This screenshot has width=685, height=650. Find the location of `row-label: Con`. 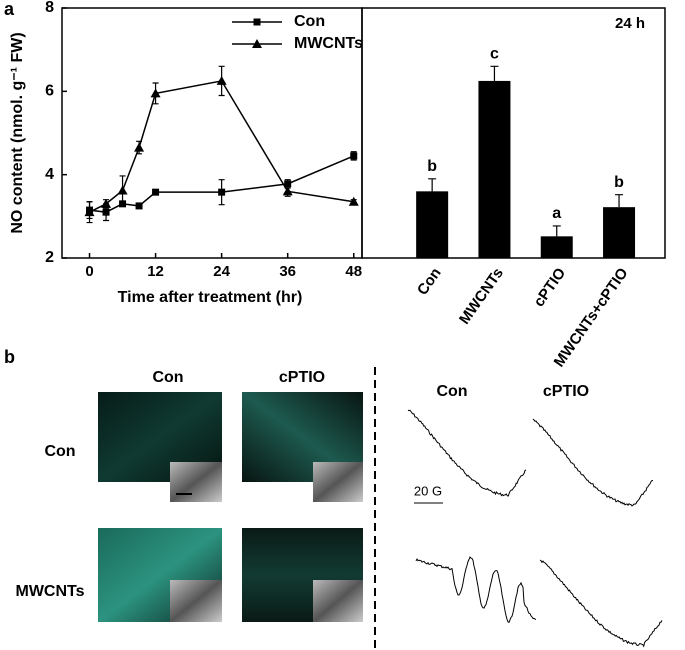

row-label: Con is located at coordinates (59, 451).